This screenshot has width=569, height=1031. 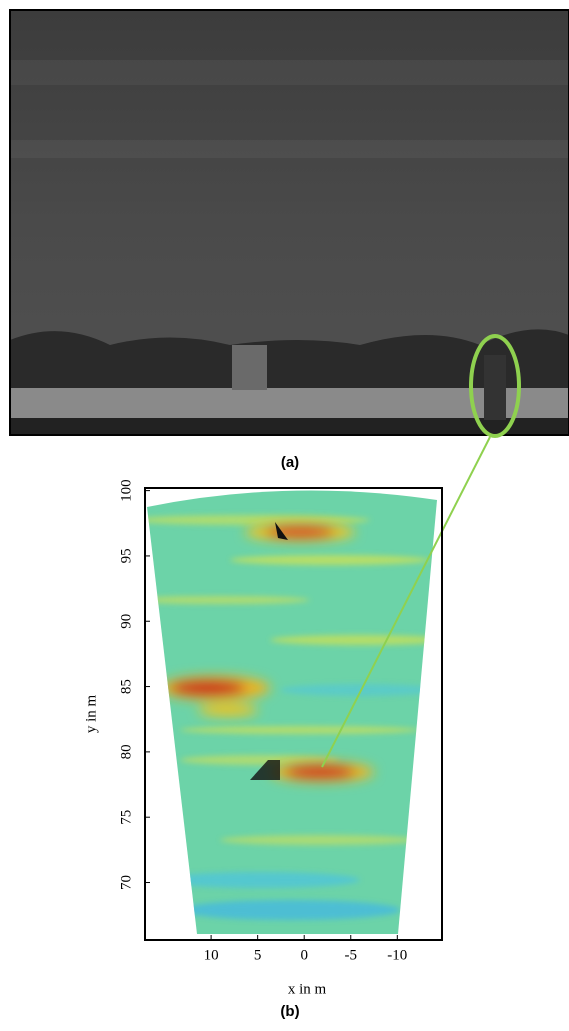 What do you see at coordinates (304, 955) in the screenshot?
I see `x-tick-label: 0` at bounding box center [304, 955].